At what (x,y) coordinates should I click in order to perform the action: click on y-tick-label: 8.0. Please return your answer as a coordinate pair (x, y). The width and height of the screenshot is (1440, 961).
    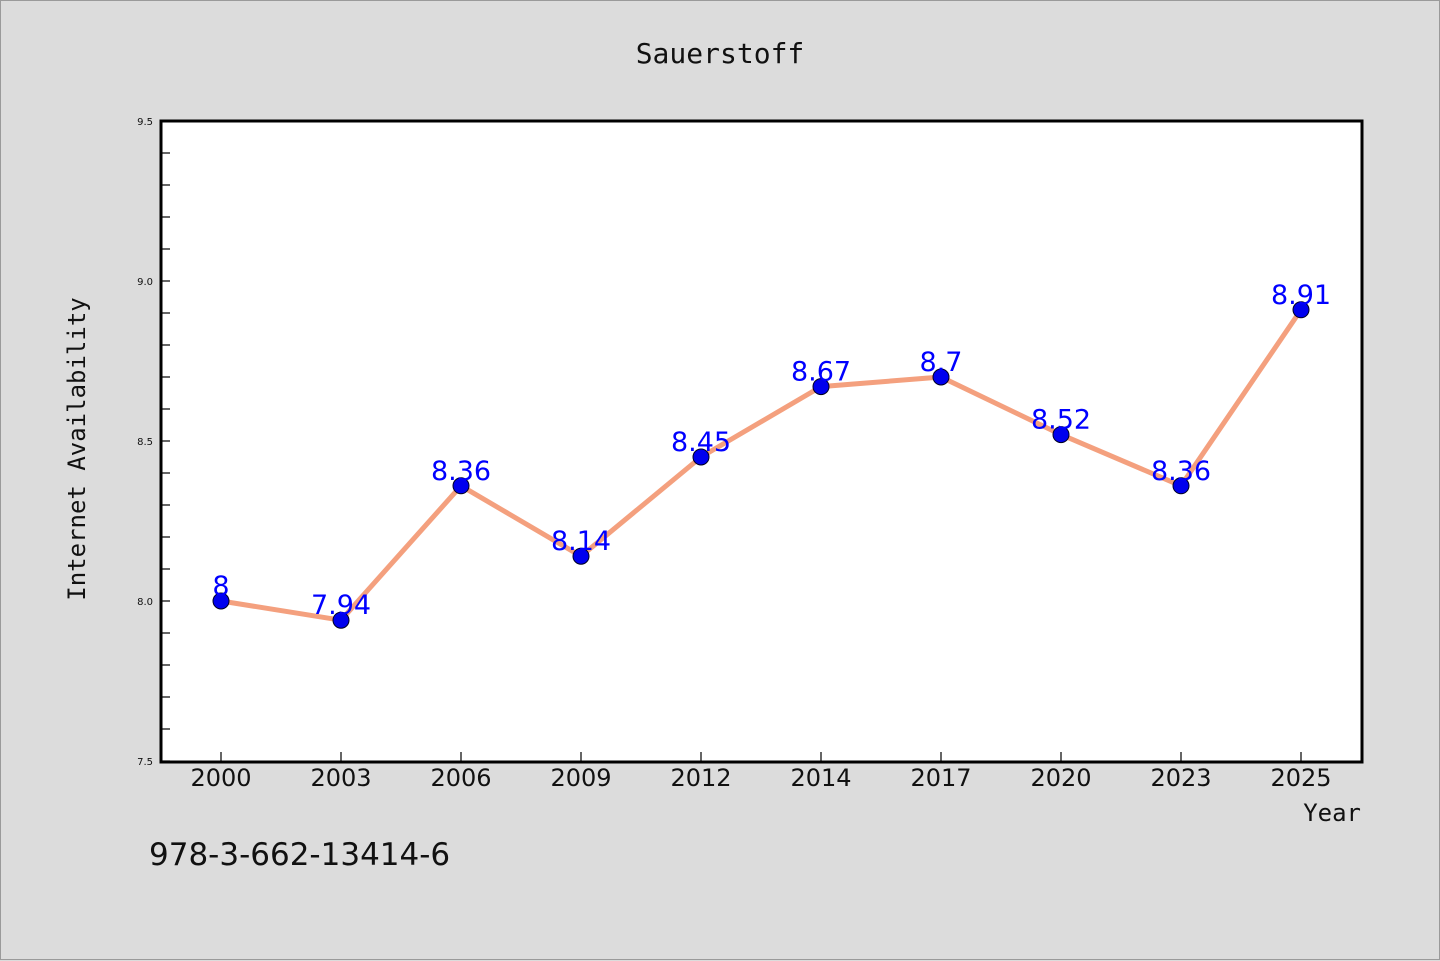
    Looking at the image, I should click on (145, 602).